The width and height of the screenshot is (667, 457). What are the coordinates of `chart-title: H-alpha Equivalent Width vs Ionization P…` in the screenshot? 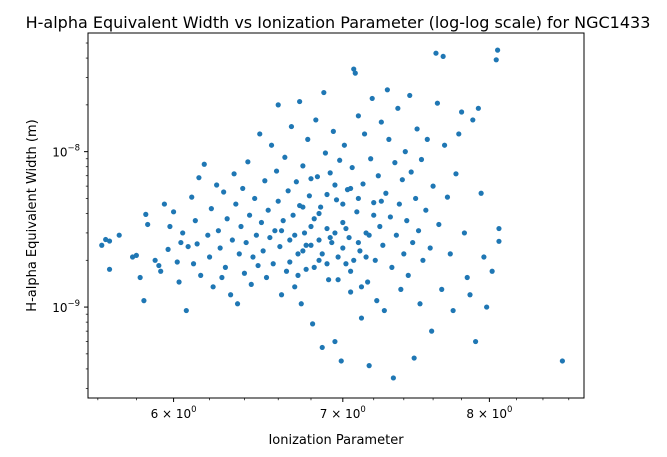 It's located at (338, 22).